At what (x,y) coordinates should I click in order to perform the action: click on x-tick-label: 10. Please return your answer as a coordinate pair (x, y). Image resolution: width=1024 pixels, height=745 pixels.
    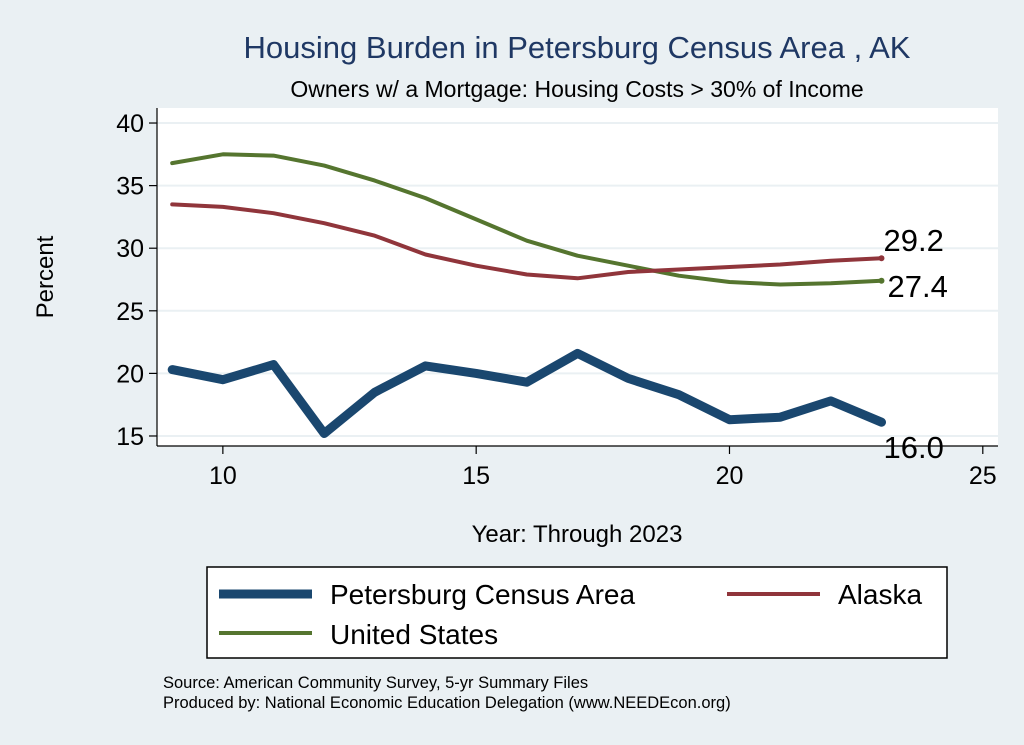
    Looking at the image, I should click on (223, 476).